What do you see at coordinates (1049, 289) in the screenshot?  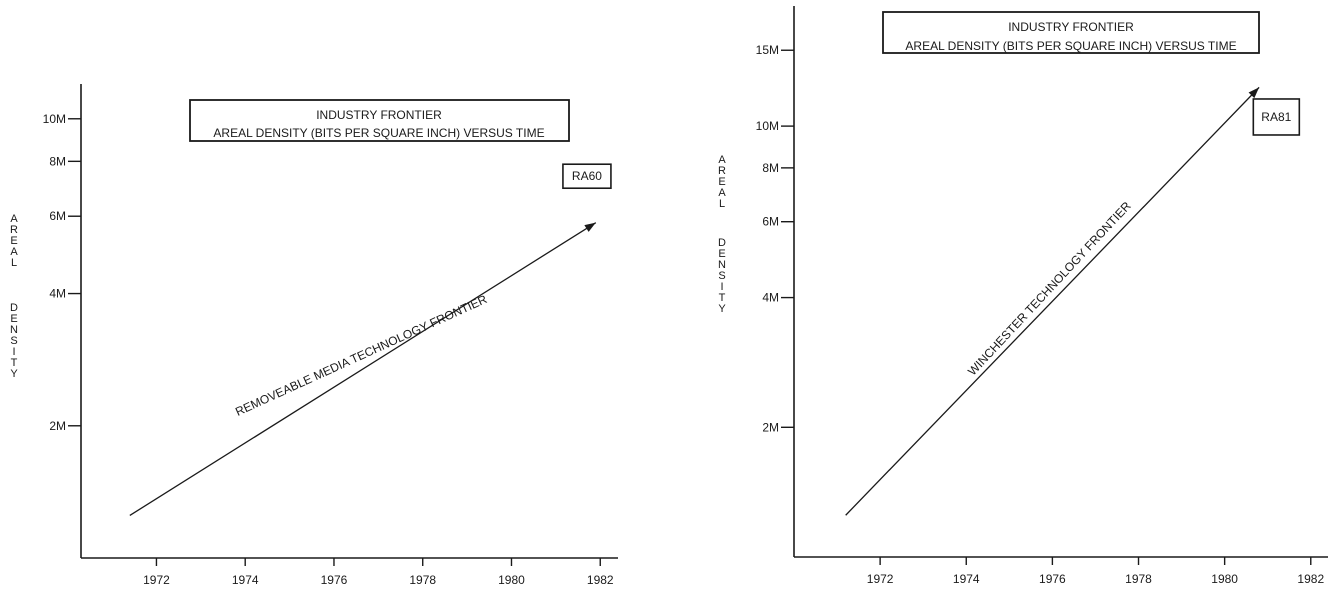 I see `frontier-label: WINCHESTER TECHNOLOGY FRONTIER` at bounding box center [1049, 289].